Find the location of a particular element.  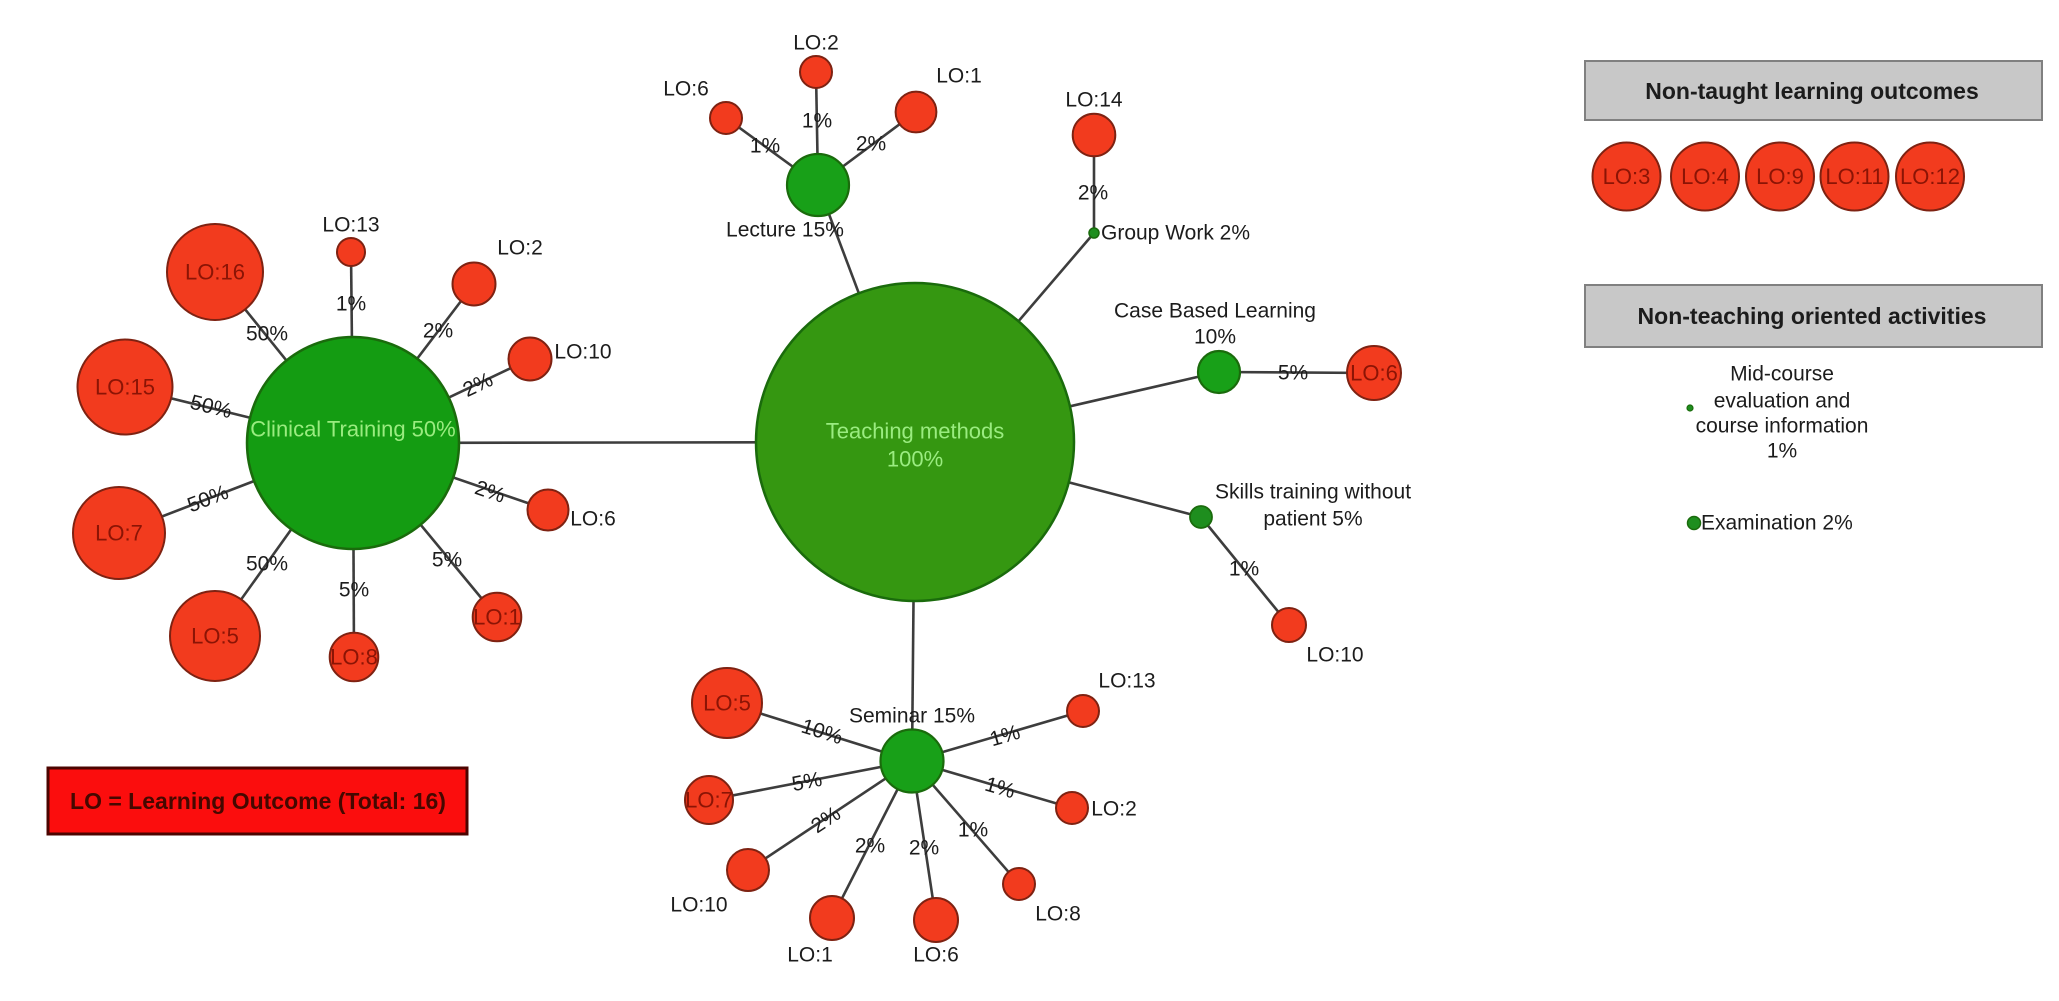

svg-text: Non-taught learning outcomes is located at coordinates (1812, 91).